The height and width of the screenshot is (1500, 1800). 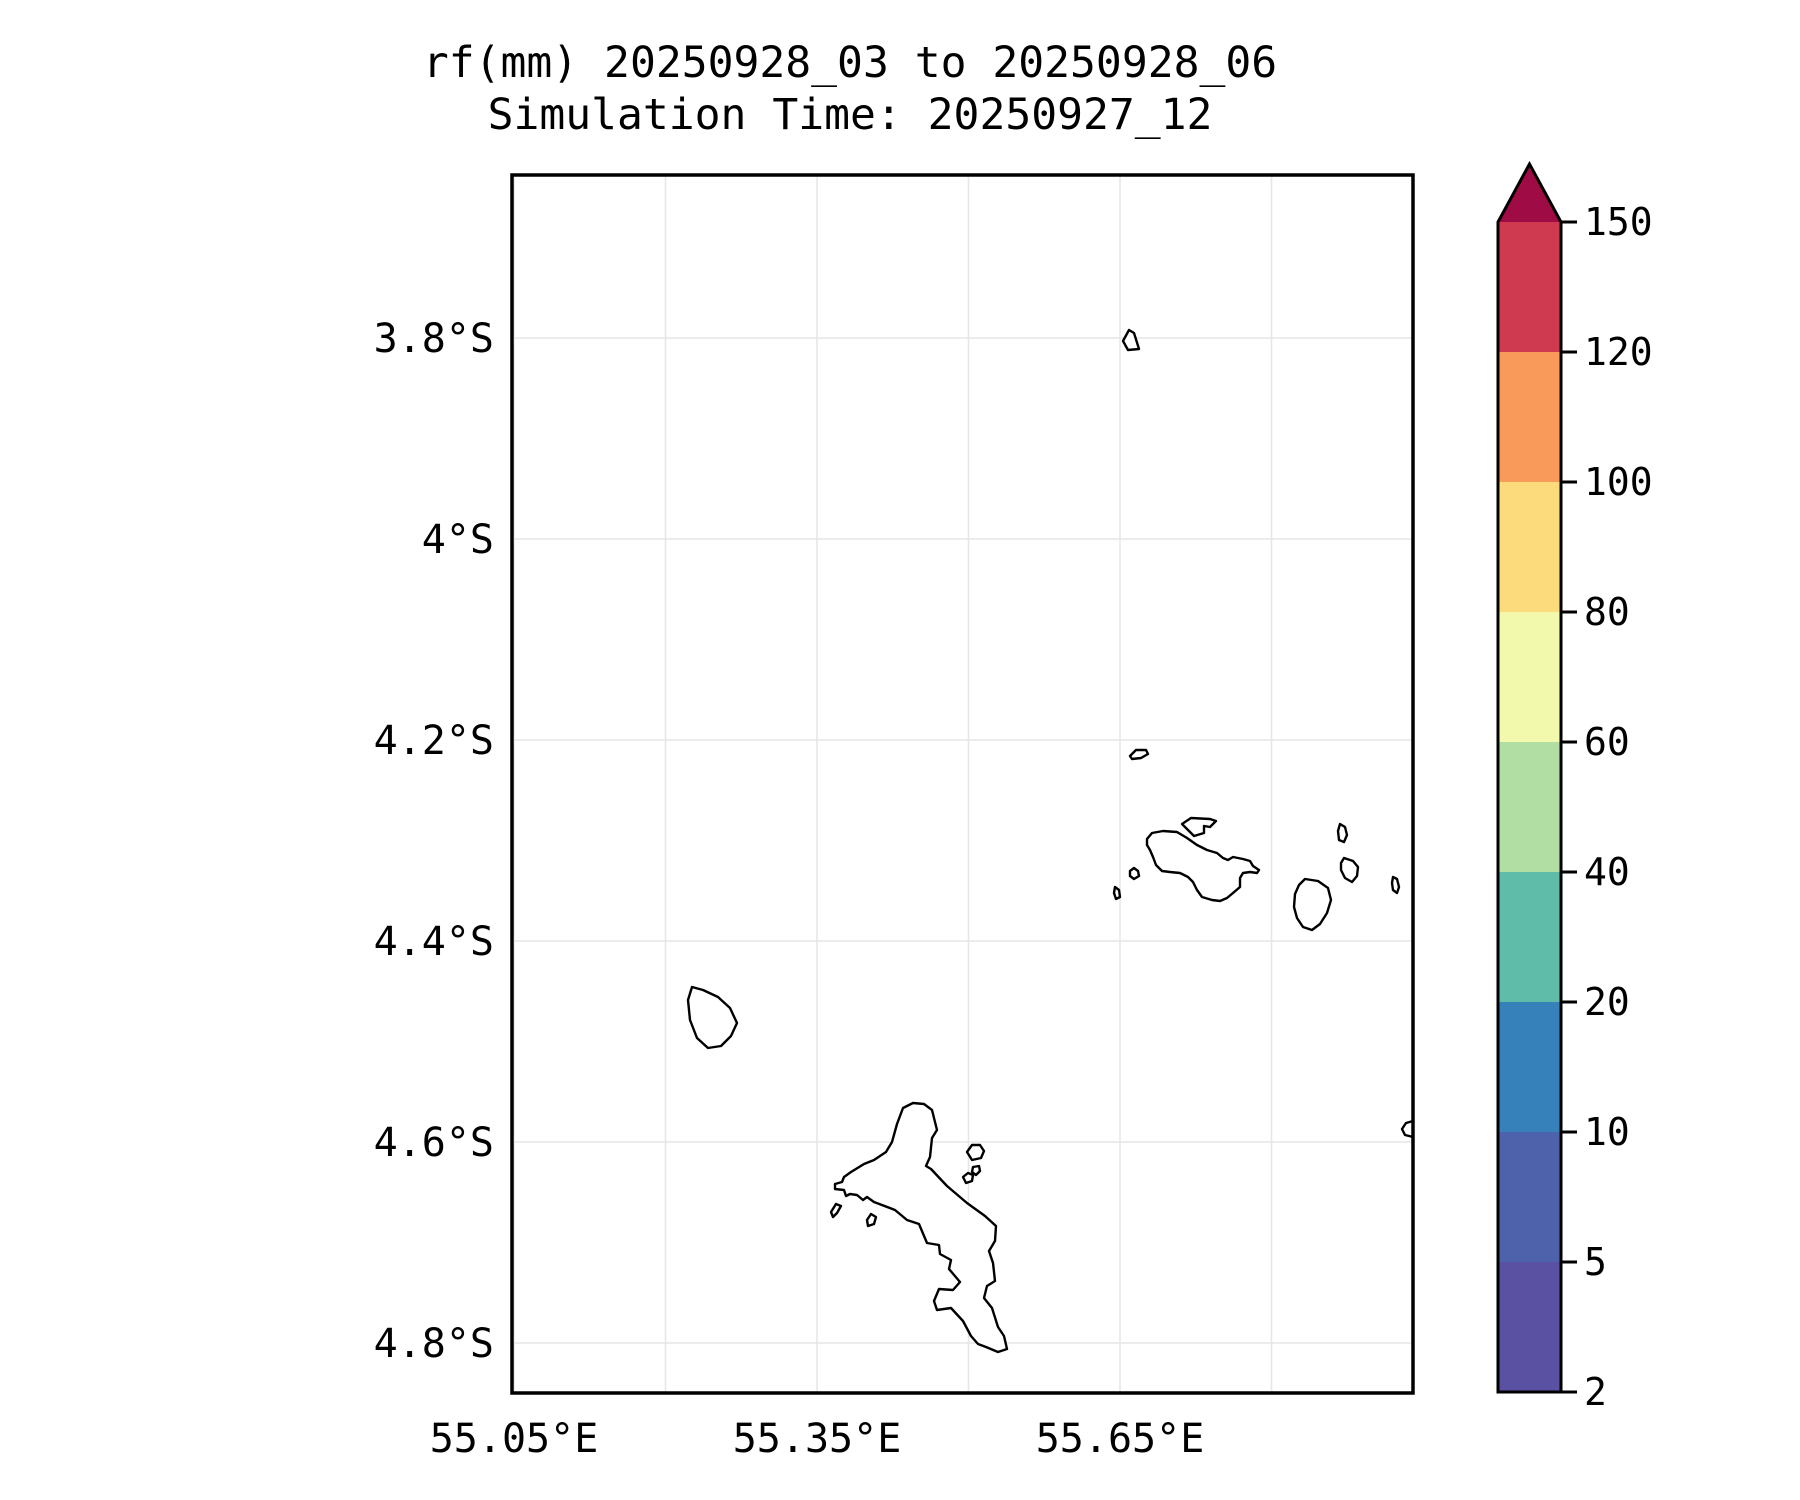 What do you see at coordinates (1607, 1002) in the screenshot?
I see `colorbar-tick-label: 20` at bounding box center [1607, 1002].